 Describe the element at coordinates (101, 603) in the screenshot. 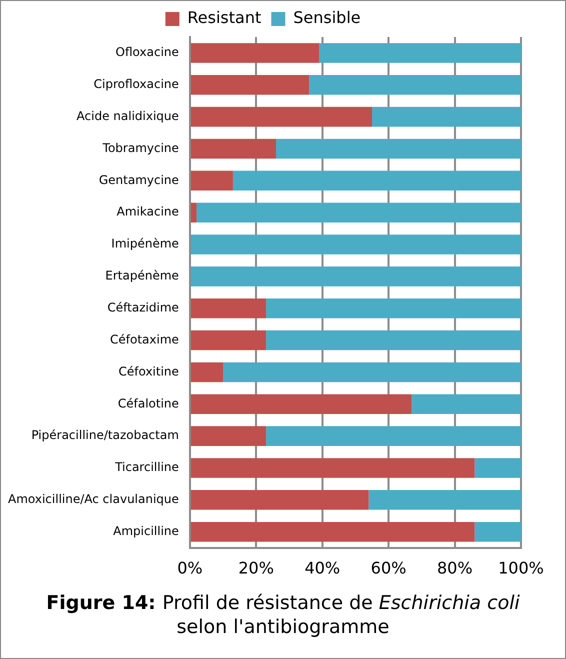

I see `caption: Figure 14:` at that location.